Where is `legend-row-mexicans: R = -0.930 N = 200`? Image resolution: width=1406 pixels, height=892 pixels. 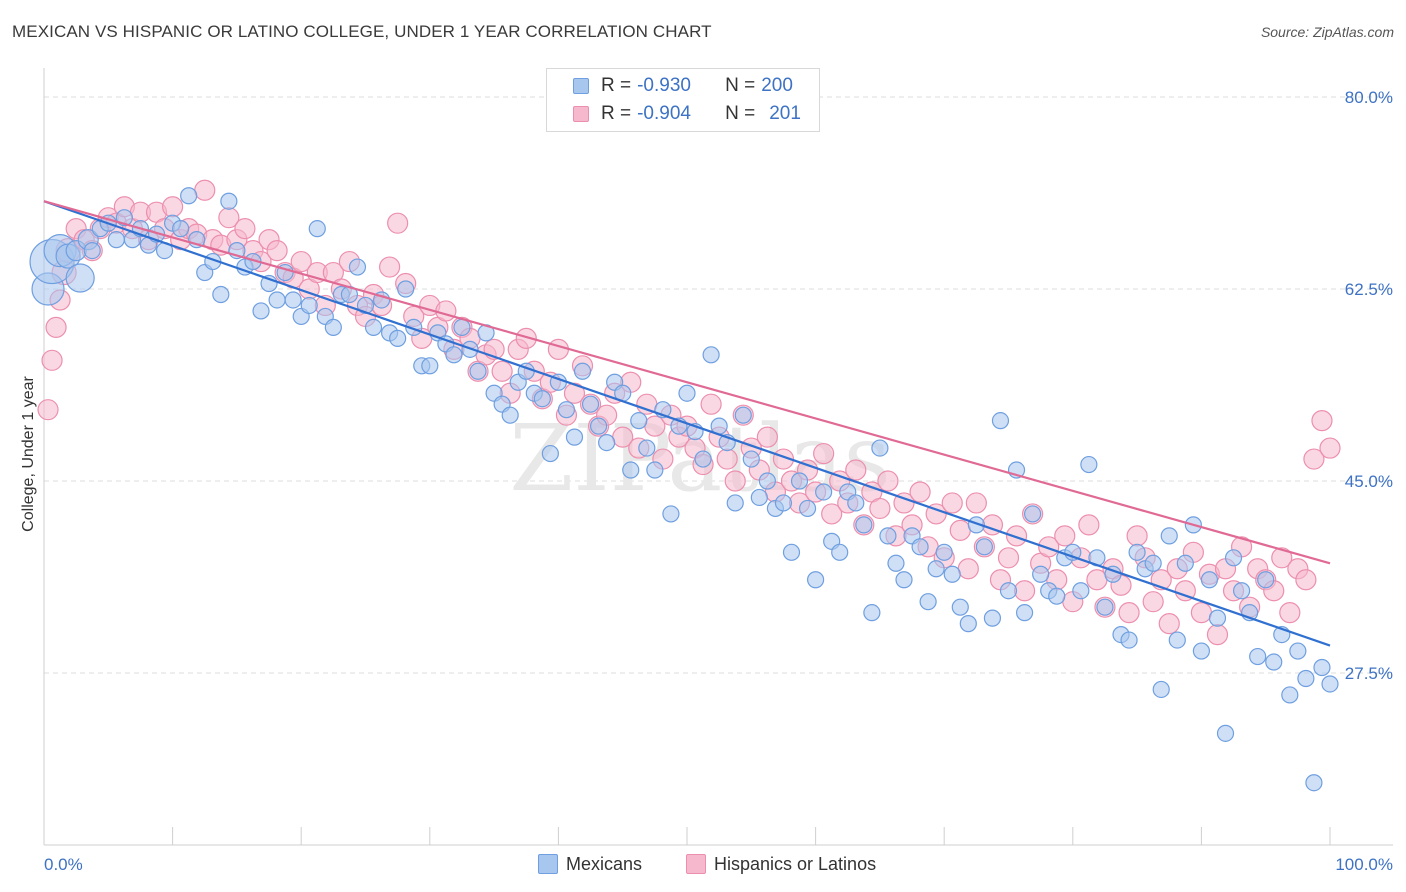
legend-row-mexicans: R = -0.930 N = 200 is located at coordinates (670, 86).